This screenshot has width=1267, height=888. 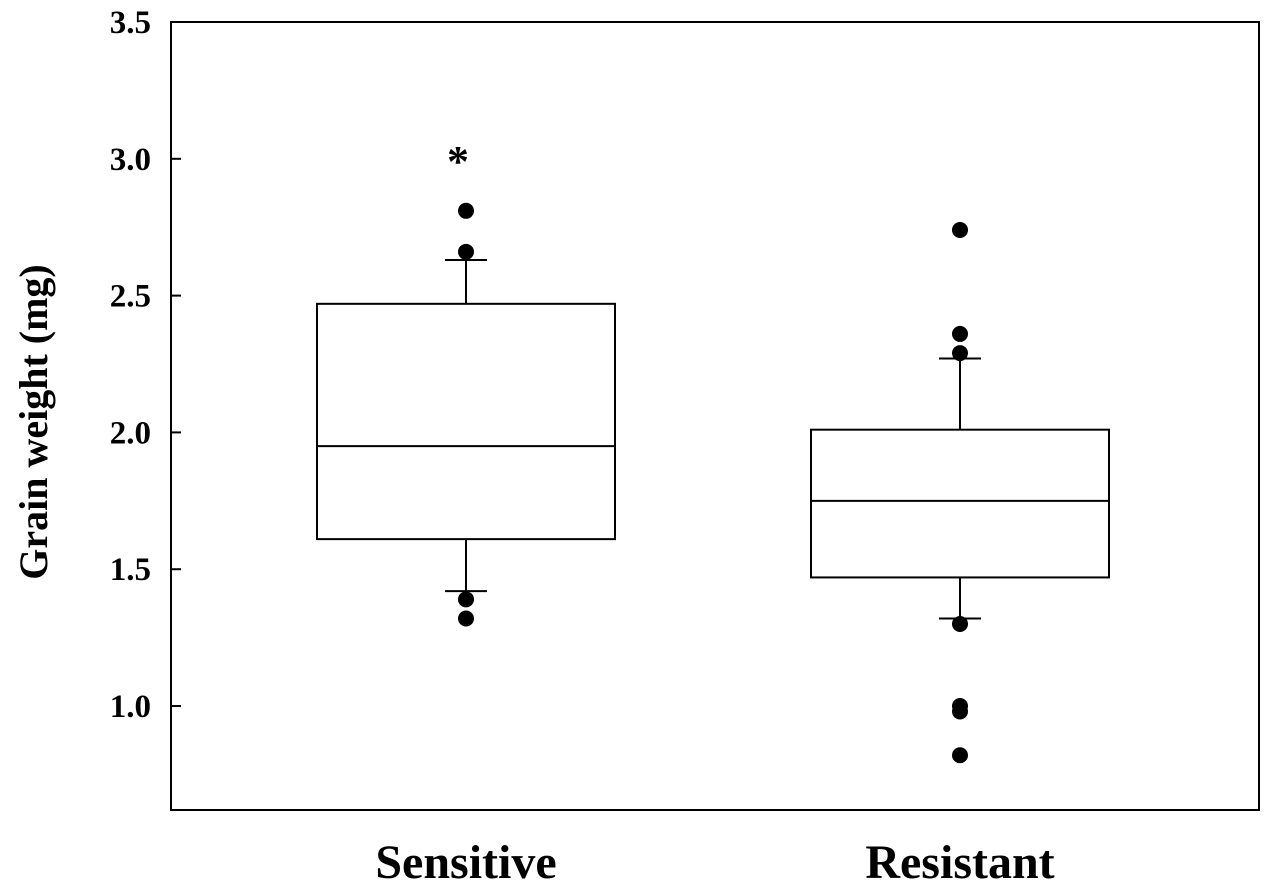 I want to click on y-tick-label: 1.5, so click(x=130, y=570).